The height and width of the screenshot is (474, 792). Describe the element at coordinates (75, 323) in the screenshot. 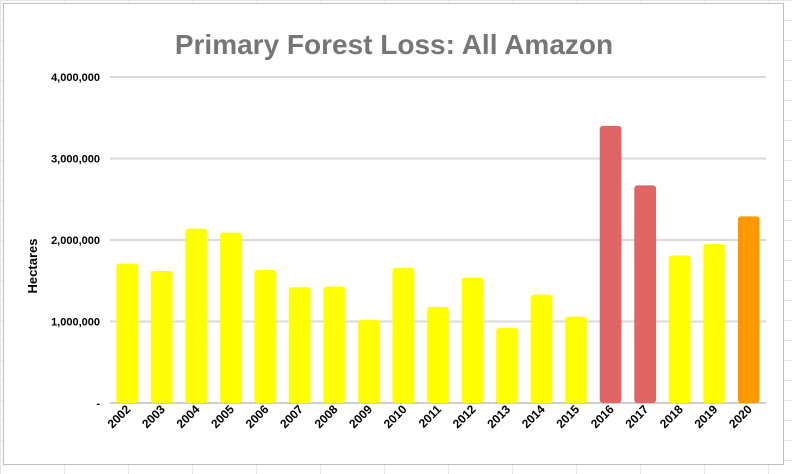

I see `y-tick-label: 1,000,000` at that location.